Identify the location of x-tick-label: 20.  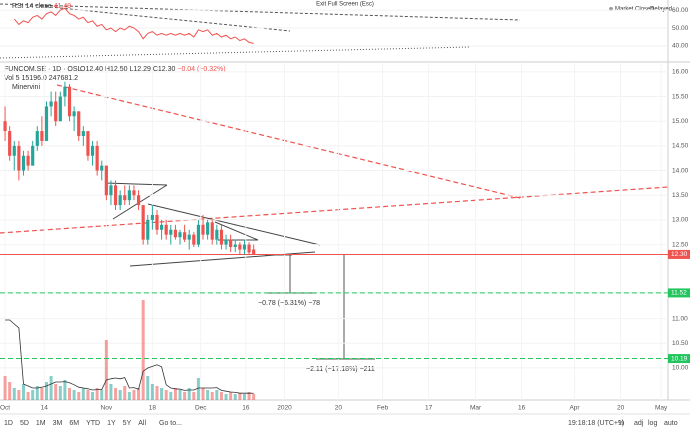
(621, 408).